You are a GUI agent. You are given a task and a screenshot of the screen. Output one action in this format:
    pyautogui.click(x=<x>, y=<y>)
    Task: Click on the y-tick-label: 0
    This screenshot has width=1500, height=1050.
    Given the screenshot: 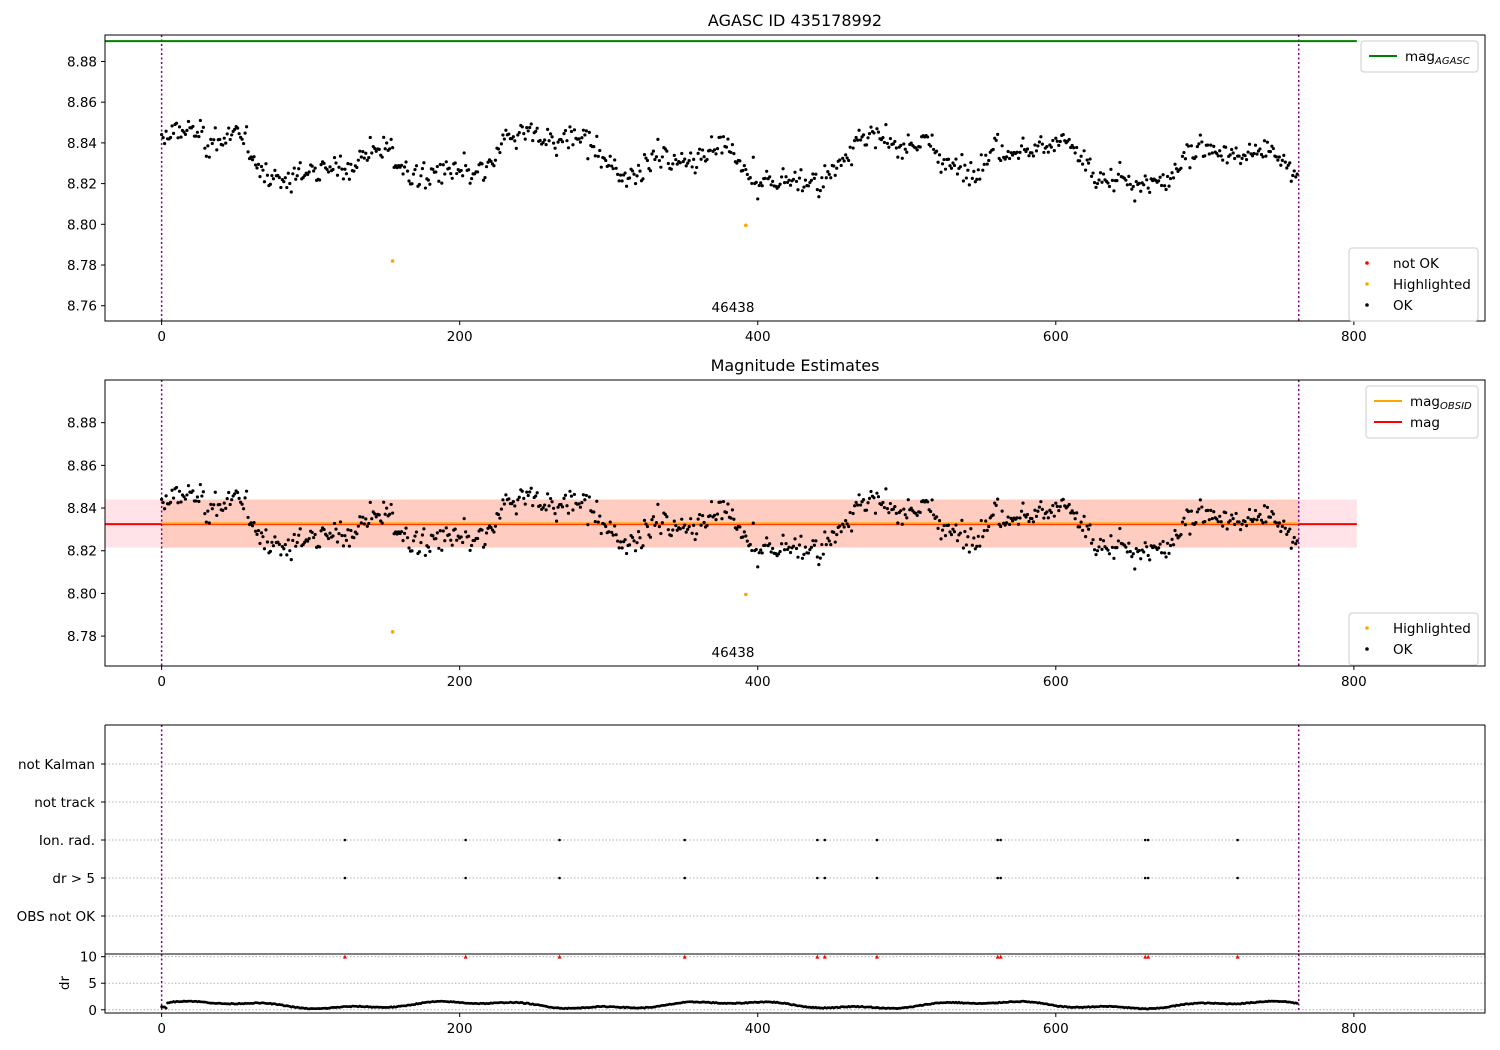 What is the action you would take?
    pyautogui.click(x=92, y=1011)
    